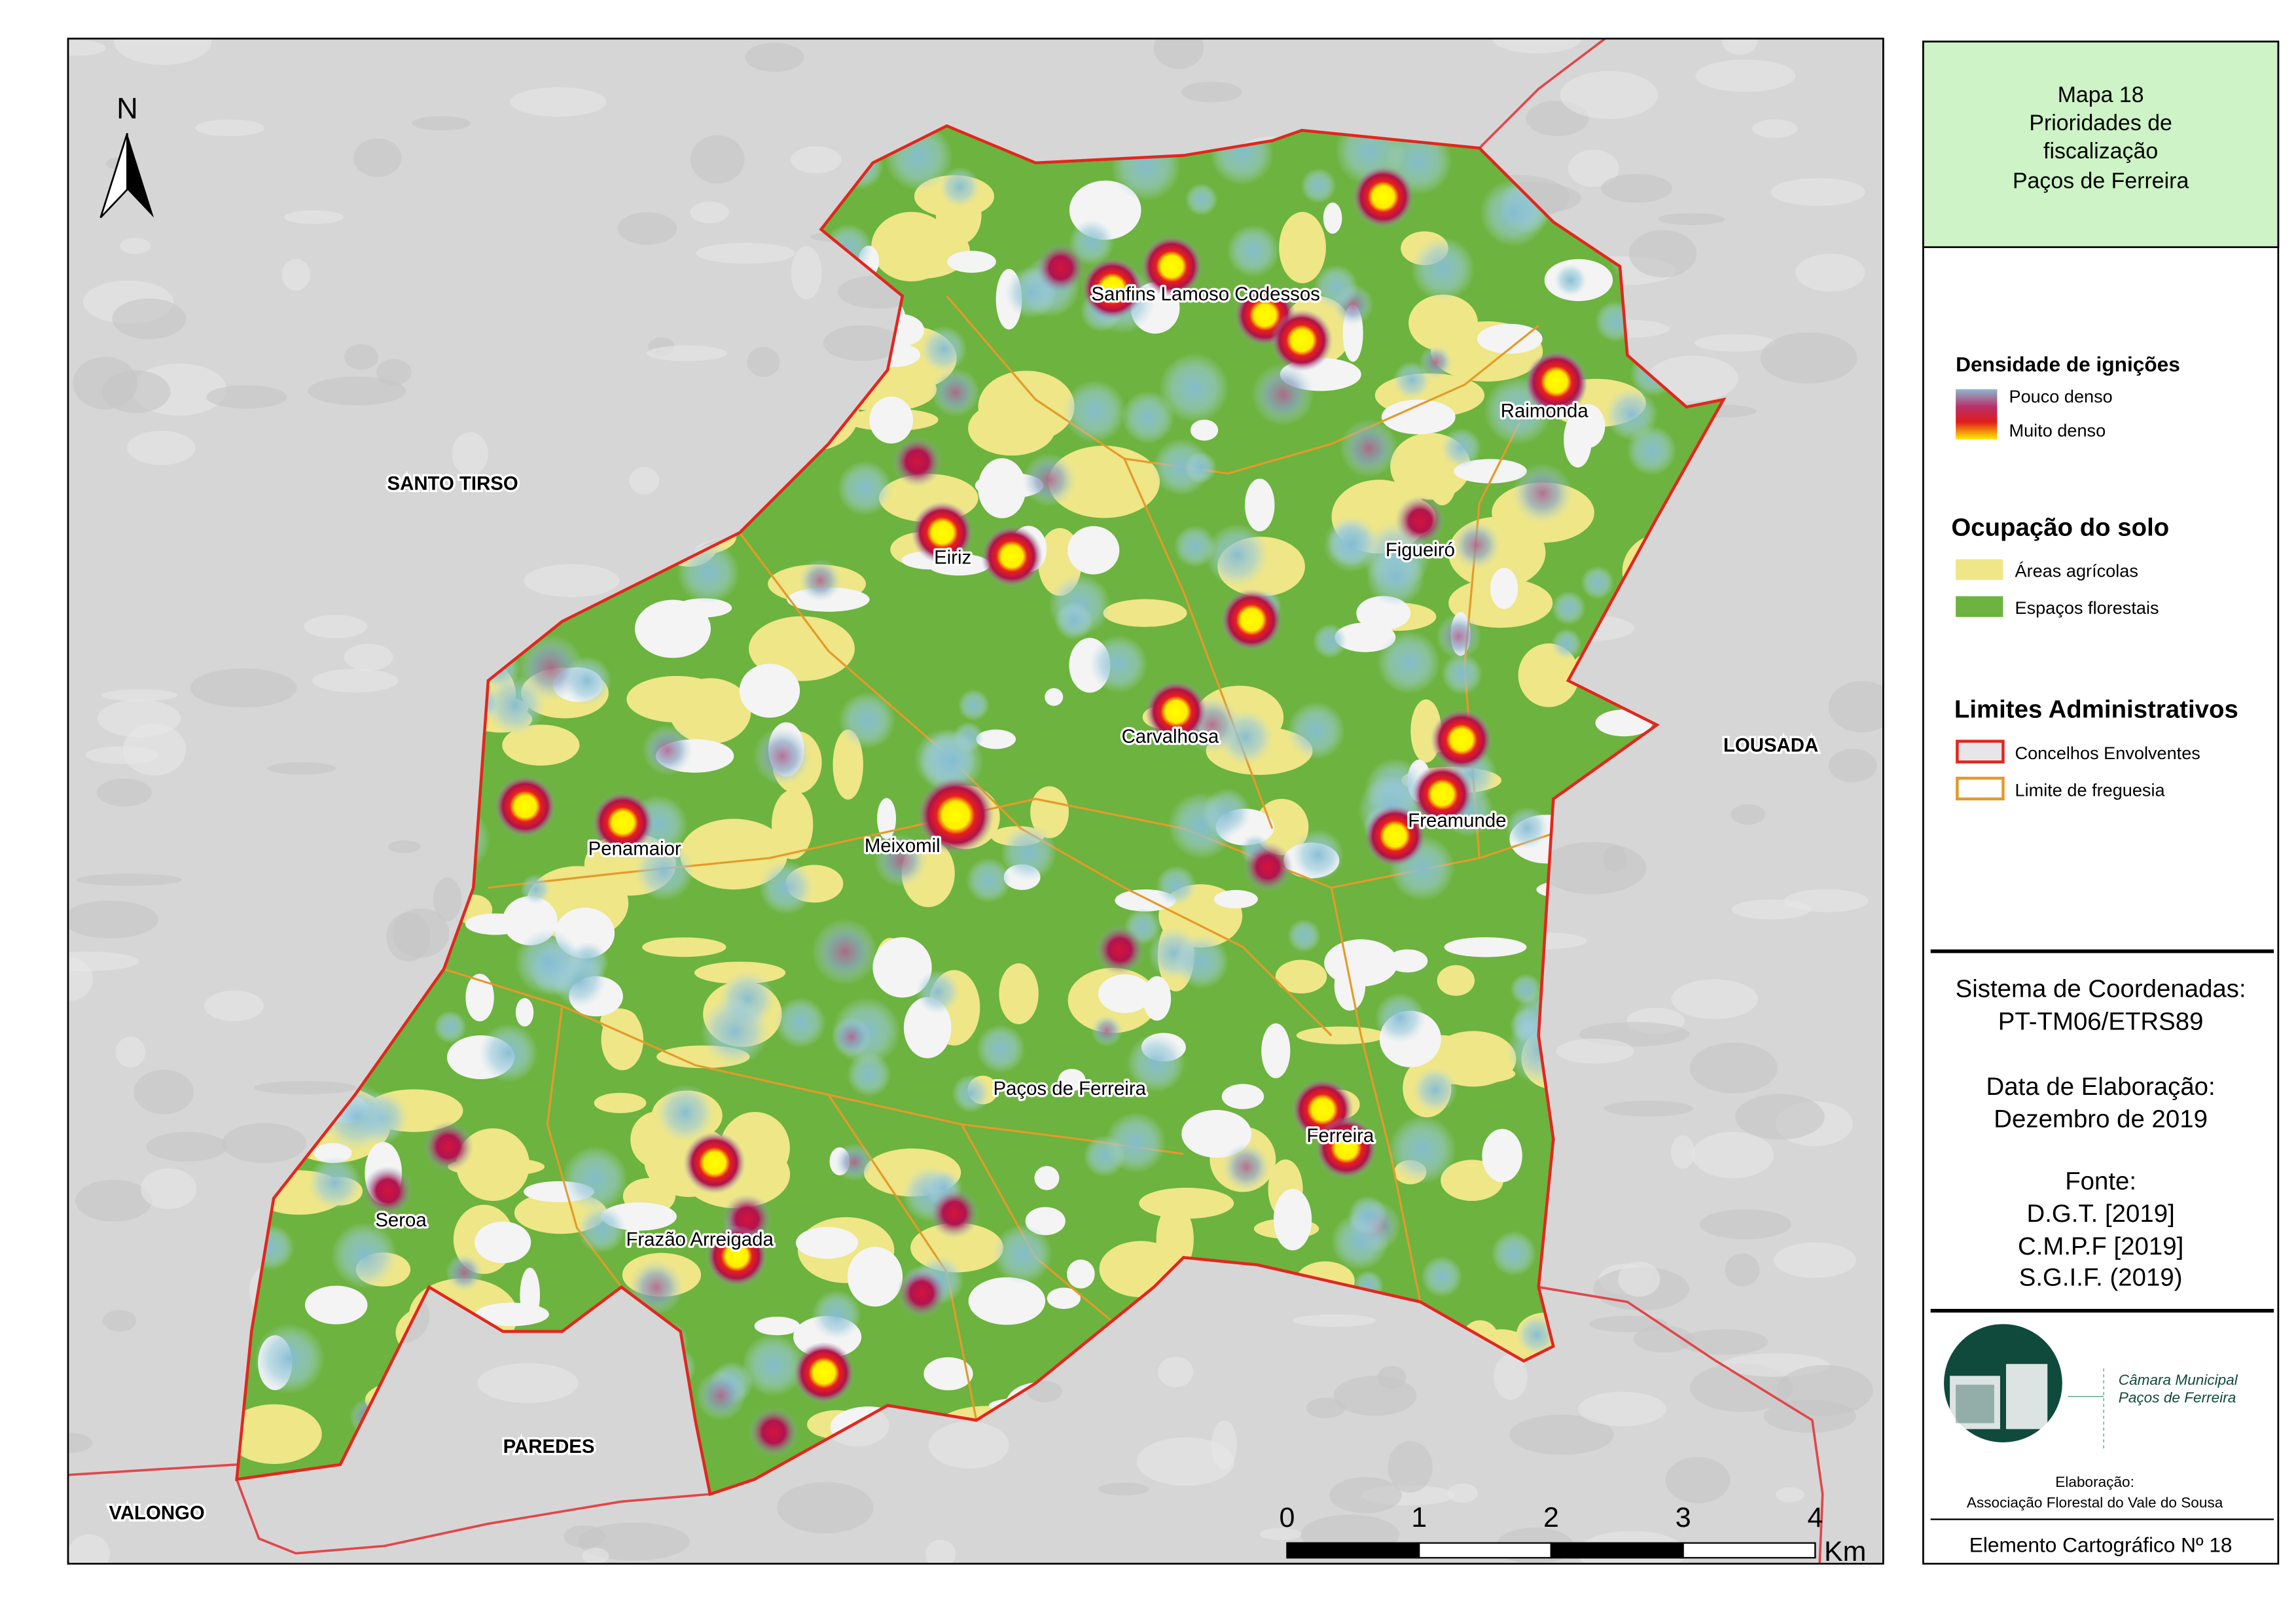 This screenshot has height=1623, width=2296. Describe the element at coordinates (1845, 1551) in the screenshot. I see `scale-unit: Km` at that location.